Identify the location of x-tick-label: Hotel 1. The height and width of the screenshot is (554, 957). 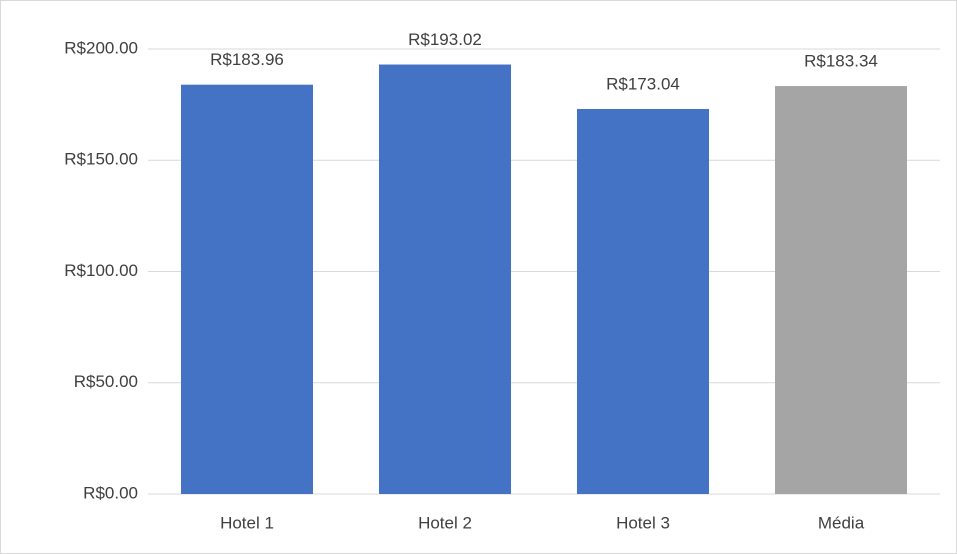
(247, 522).